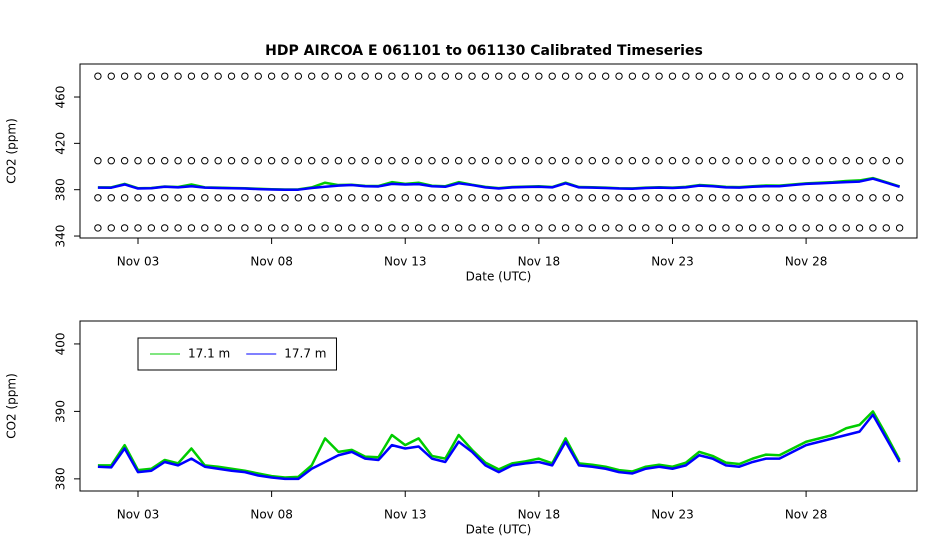 This screenshot has width=936, height=540. What do you see at coordinates (672, 262) in the screenshot?
I see `x-tick-label: Nov 23` at bounding box center [672, 262].